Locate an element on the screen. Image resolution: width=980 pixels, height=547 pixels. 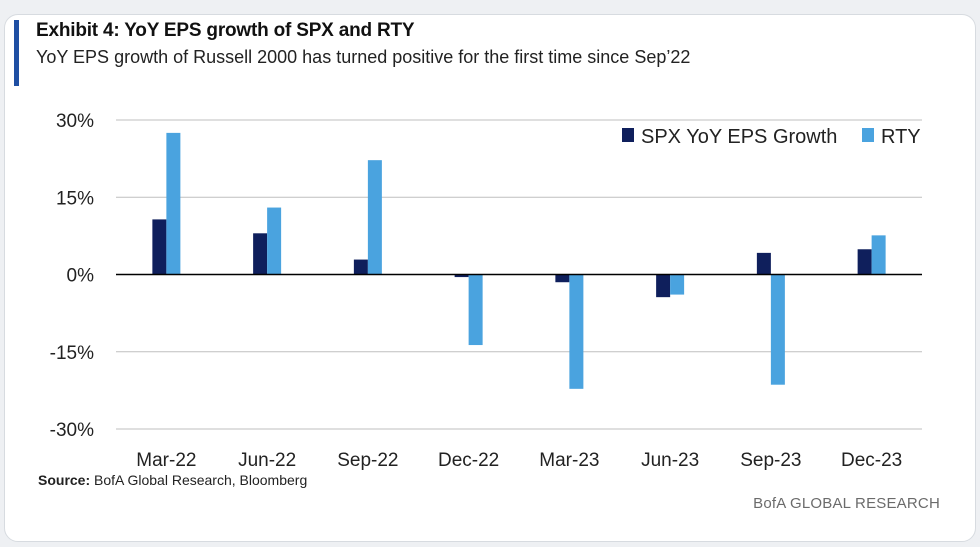
chart-title: Exhibit 4: YoY EPS growth of SPX and RTY is located at coordinates (225, 30).